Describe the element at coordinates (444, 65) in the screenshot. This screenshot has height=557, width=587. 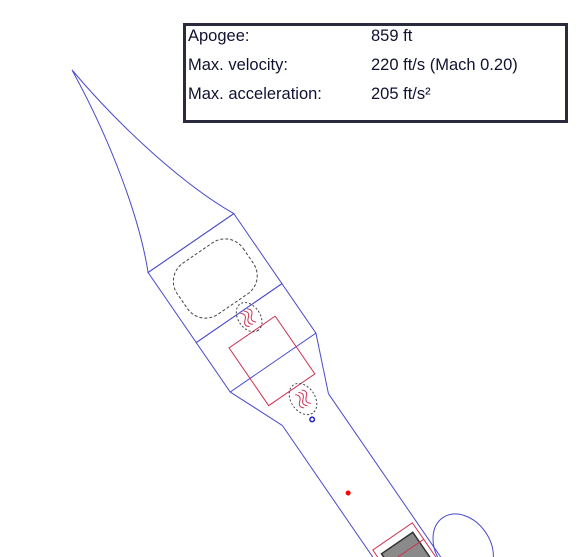
I see `max-velocity-value: 220 ft/s (Mach 0.20)` at that location.